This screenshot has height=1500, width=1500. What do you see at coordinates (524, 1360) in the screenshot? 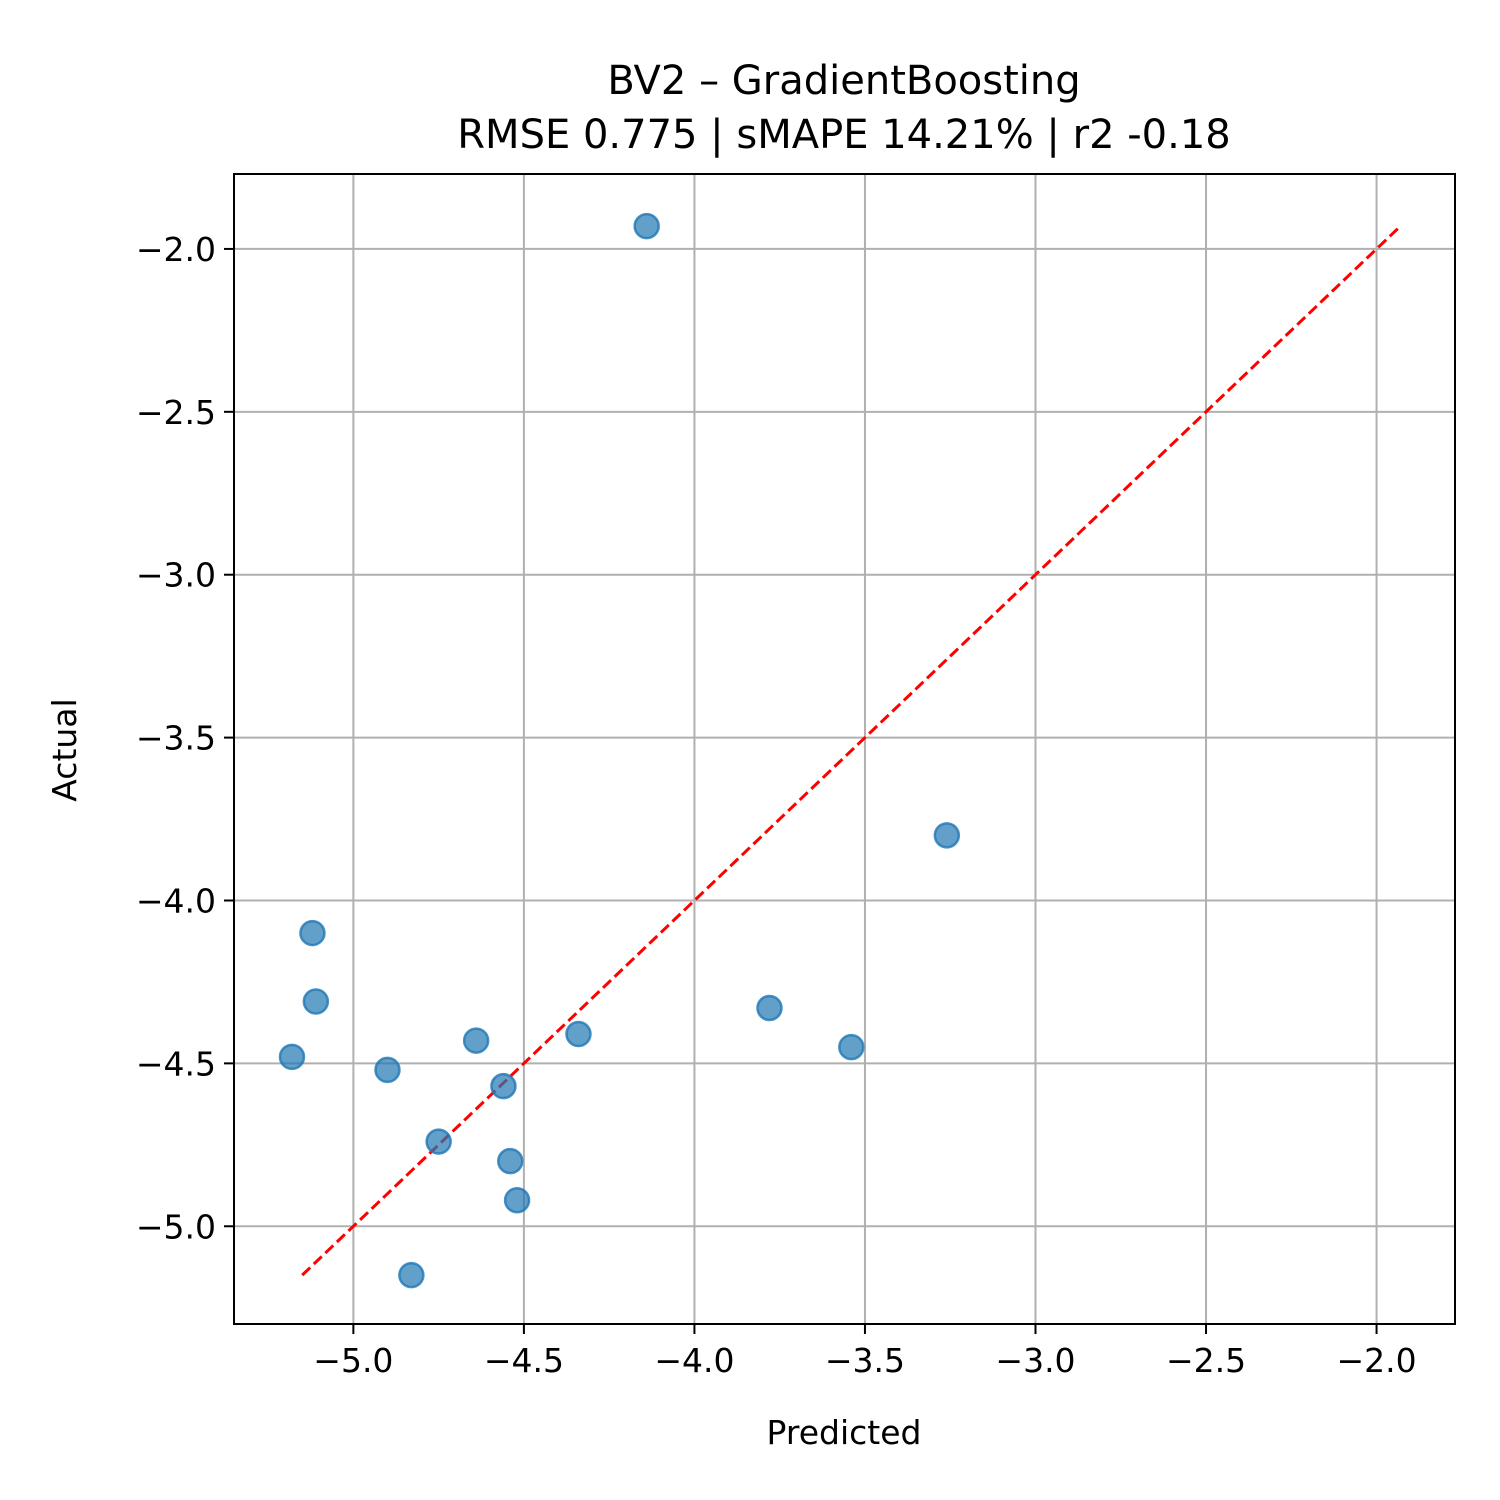
I see `x-tick-label: −4.5` at bounding box center [524, 1360].